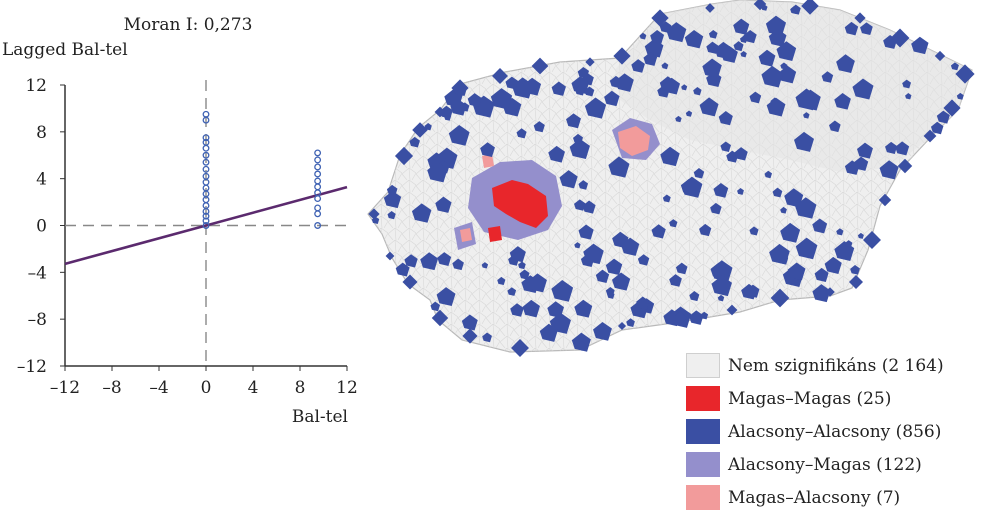  What do you see at coordinates (41, 180) in the screenshot?
I see `y-tick-label: 4` at bounding box center [41, 180].